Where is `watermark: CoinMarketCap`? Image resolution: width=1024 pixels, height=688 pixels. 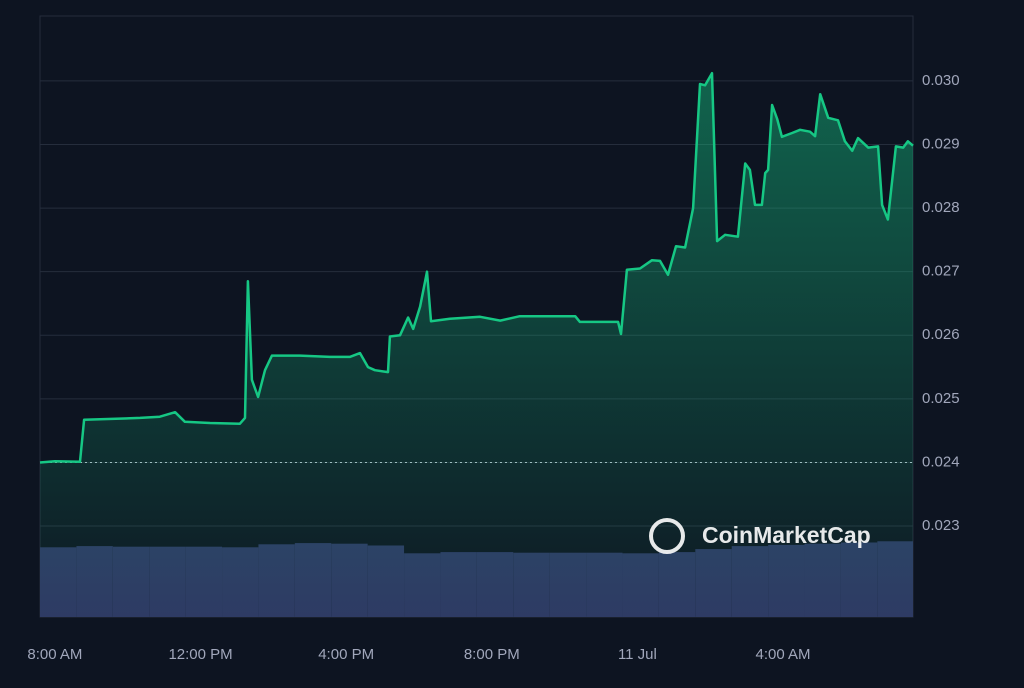 watermark: CoinMarketCap is located at coordinates (760, 536).